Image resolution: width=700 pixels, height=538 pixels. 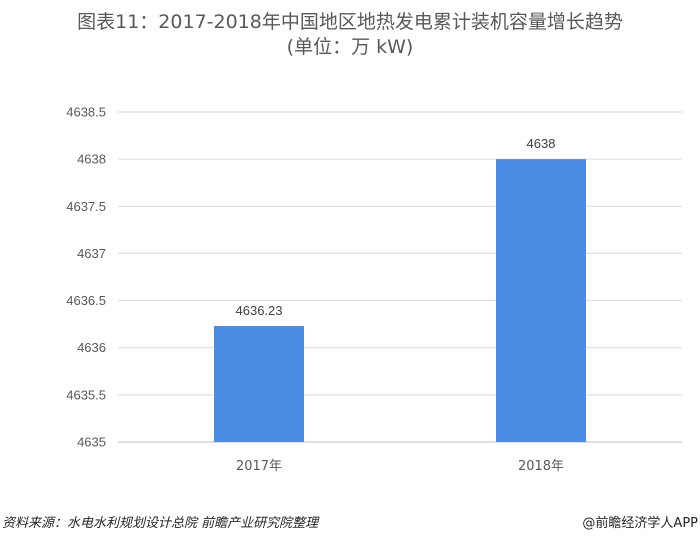 What do you see at coordinates (400, 466) in the screenshot?
I see `x-axis-ticks: 2017年 2018年` at bounding box center [400, 466].